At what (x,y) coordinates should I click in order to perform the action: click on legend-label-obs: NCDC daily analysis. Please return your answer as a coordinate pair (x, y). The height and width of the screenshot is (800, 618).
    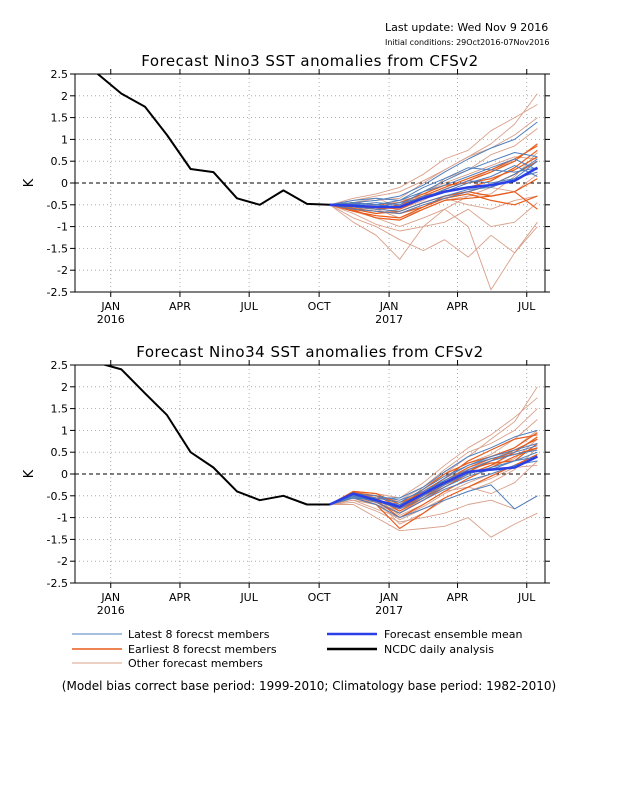
    Looking at the image, I should click on (439, 649).